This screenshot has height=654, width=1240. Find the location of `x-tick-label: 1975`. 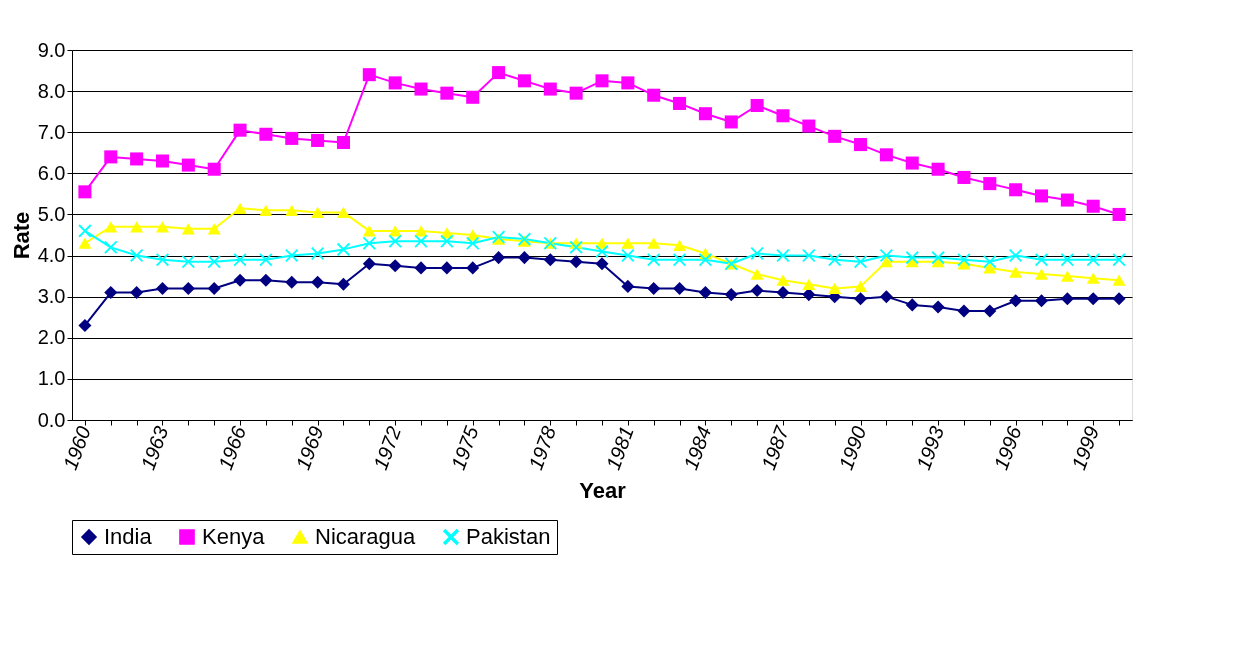

x-tick-label: 1975 is located at coordinates (464, 447).